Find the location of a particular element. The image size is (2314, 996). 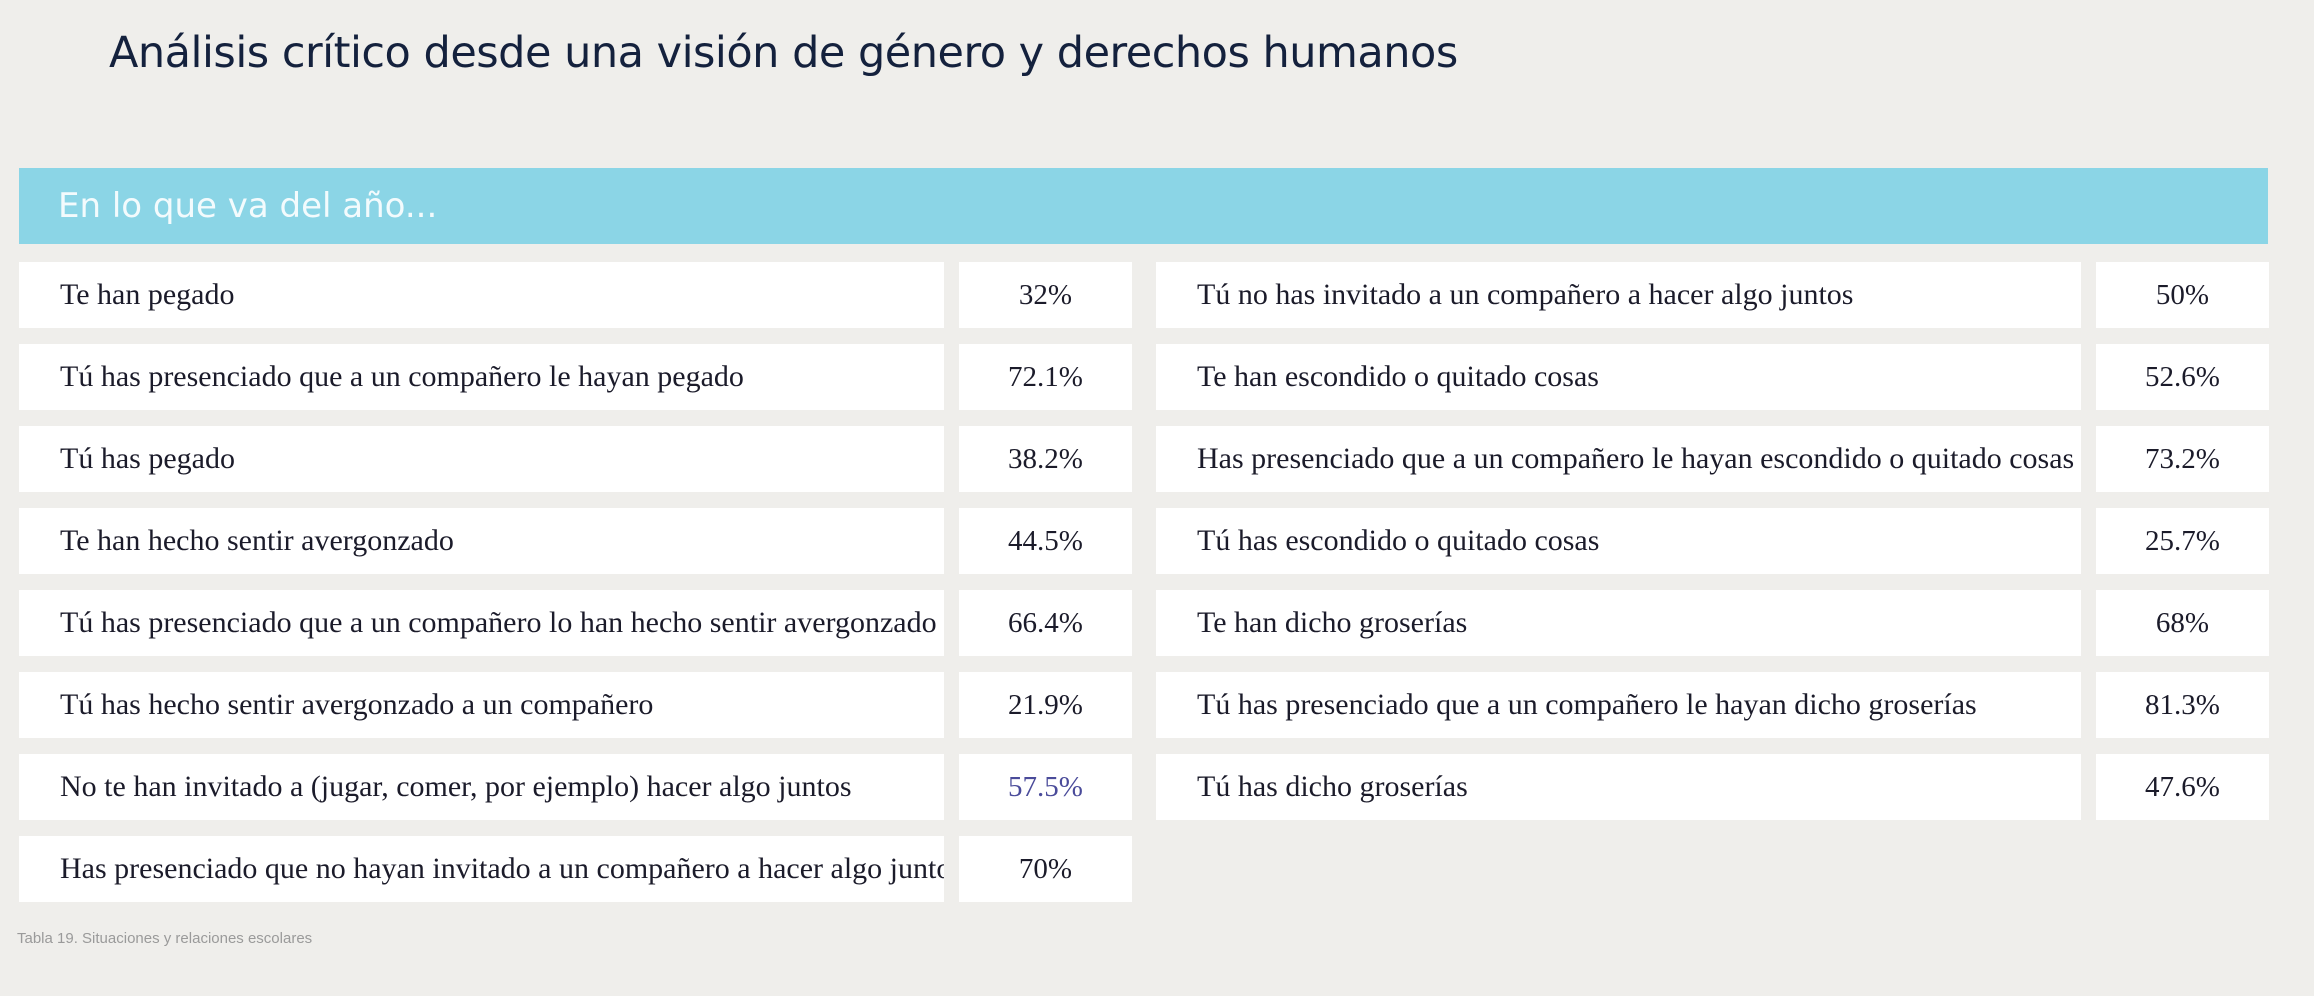

table-row: Te han dicho groserías 68% is located at coordinates (1712, 623).